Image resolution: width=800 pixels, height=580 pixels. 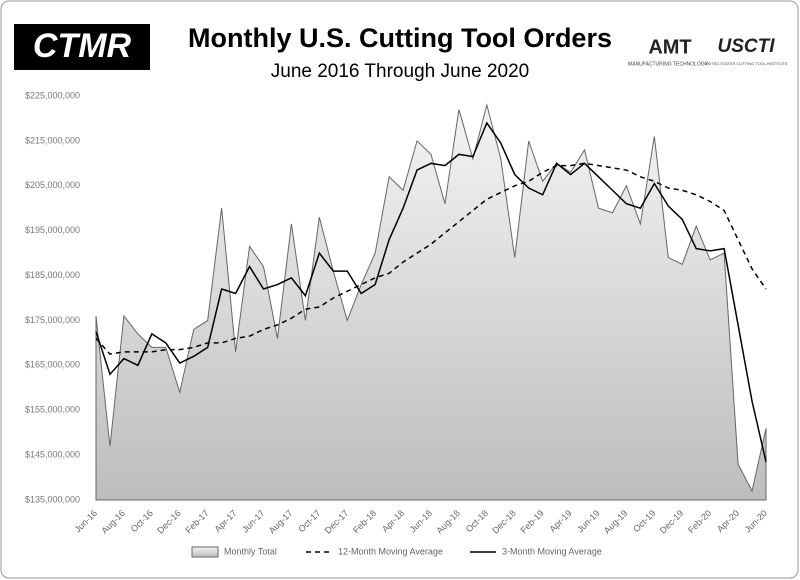 What do you see at coordinates (205, 552) in the screenshot?
I see `legend-swatch` at bounding box center [205, 552].